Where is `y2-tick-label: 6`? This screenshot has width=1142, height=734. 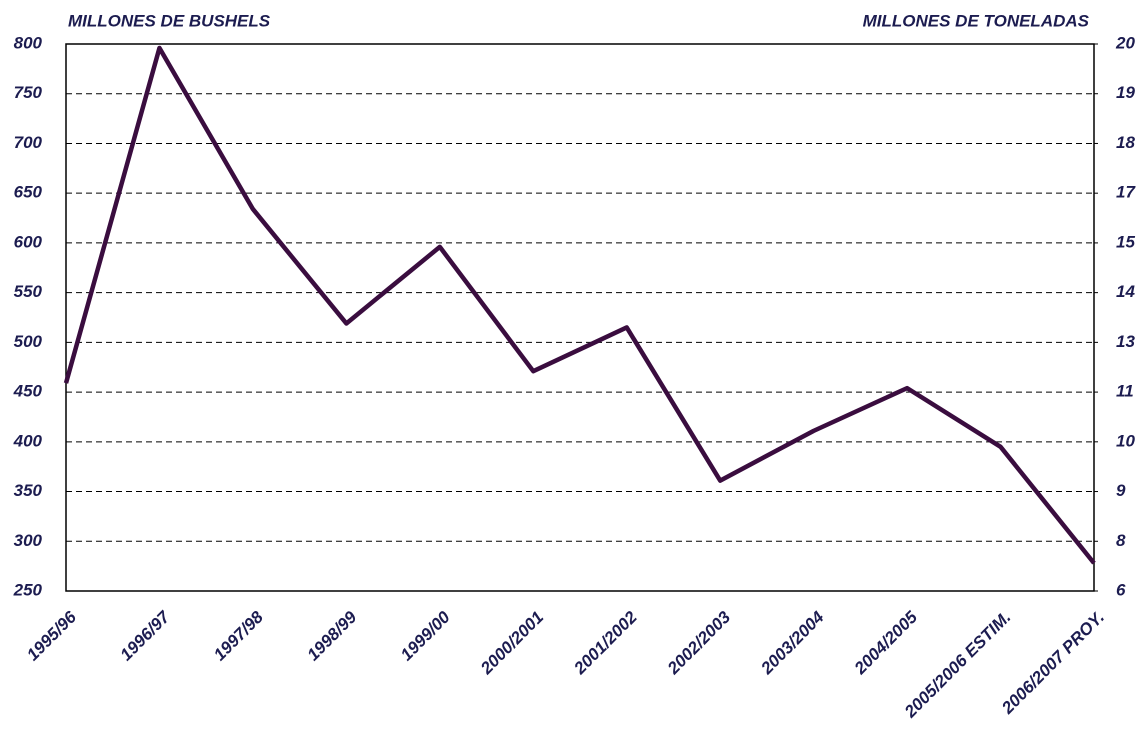
y2-tick-label: 6 is located at coordinates (1121, 589).